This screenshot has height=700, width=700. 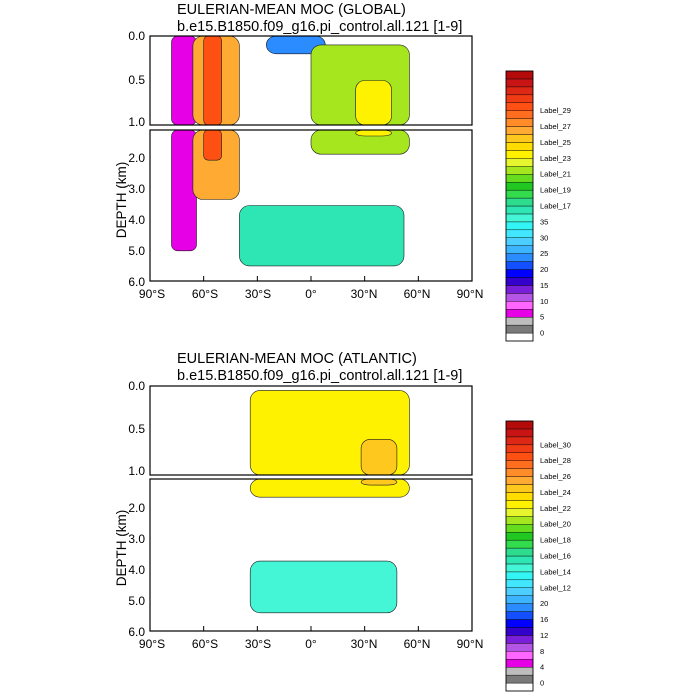 What do you see at coordinates (470, 294) in the screenshot?
I see `global-xtick-6: 90°N` at bounding box center [470, 294].